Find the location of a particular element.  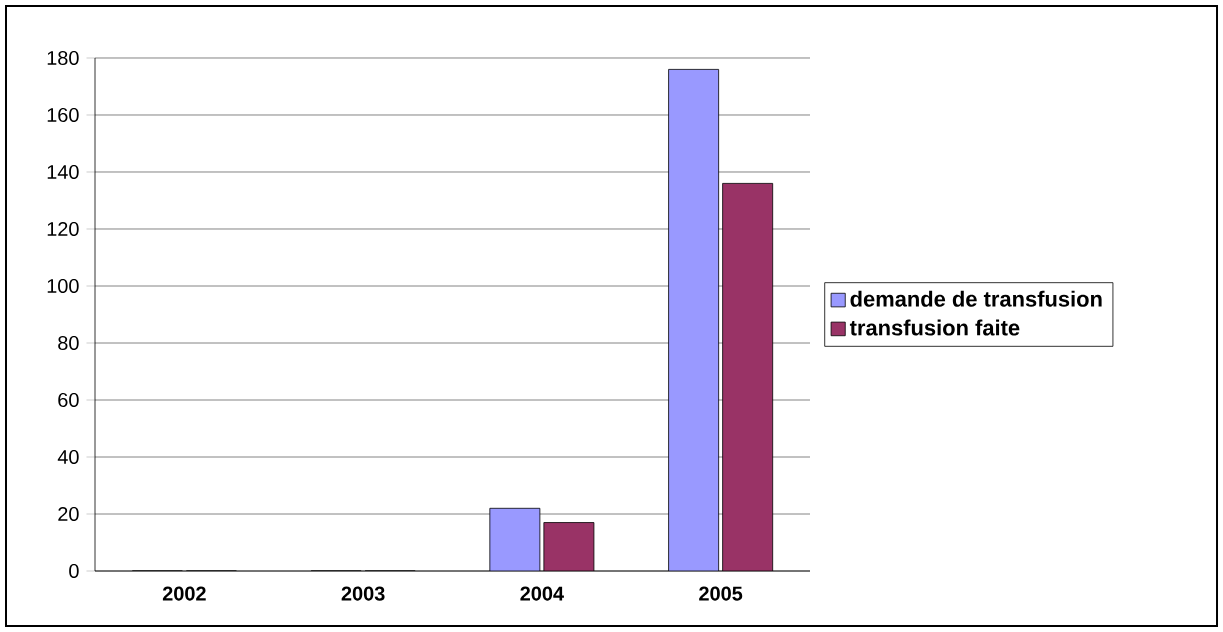

legend-label: demande de transfusion is located at coordinates (976, 298).